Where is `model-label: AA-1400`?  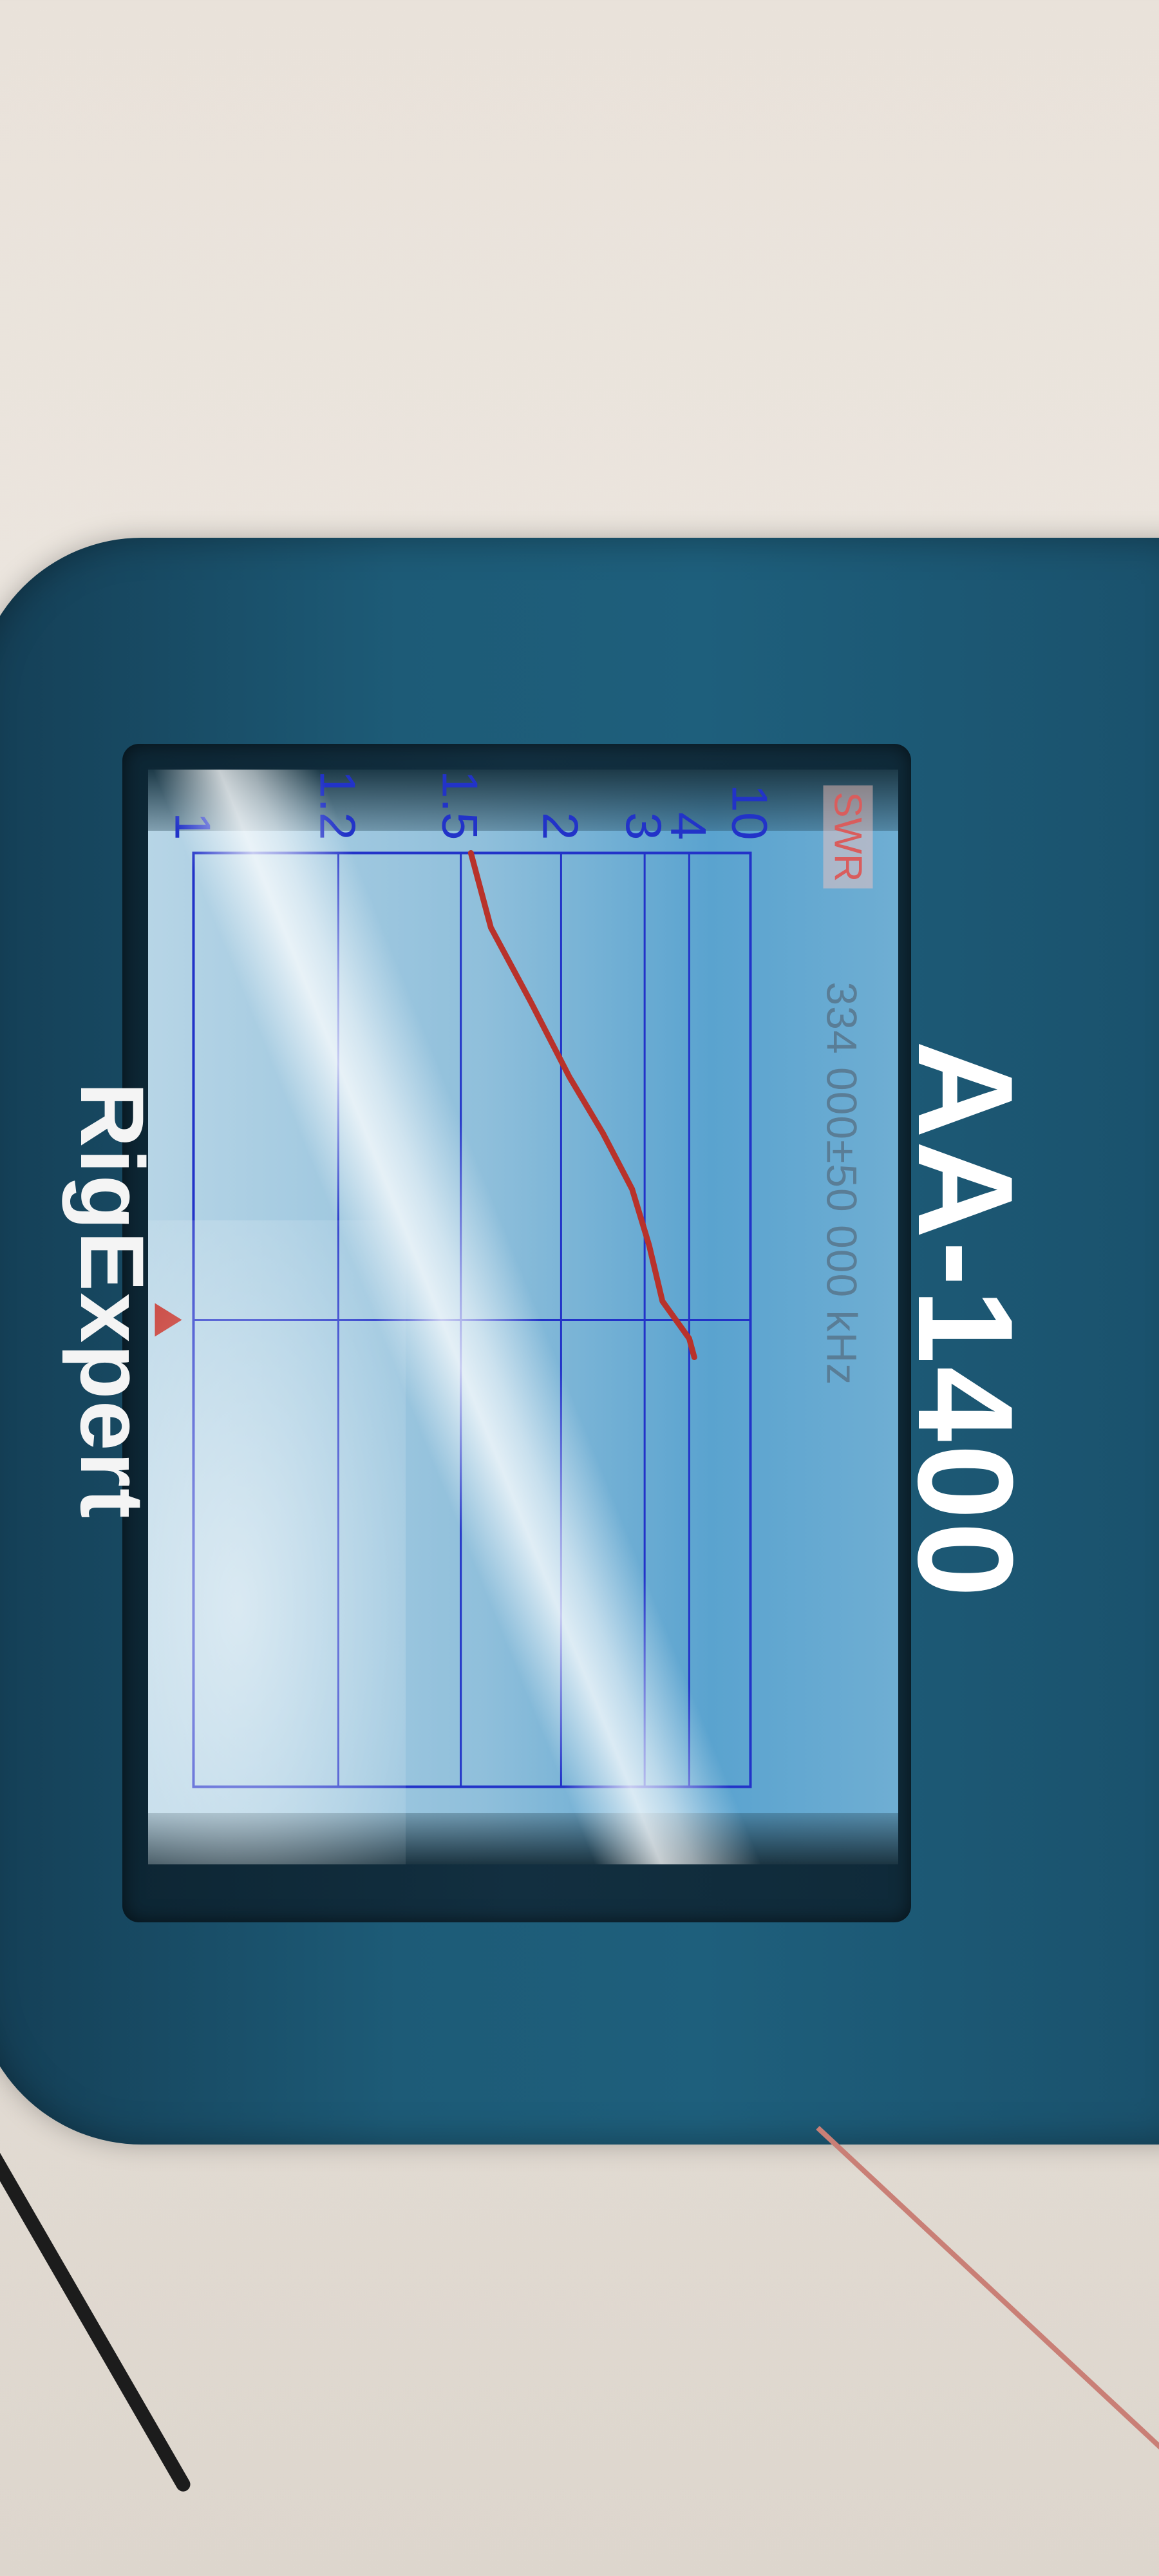 model-label: AA-1400 is located at coordinates (965, 1320).